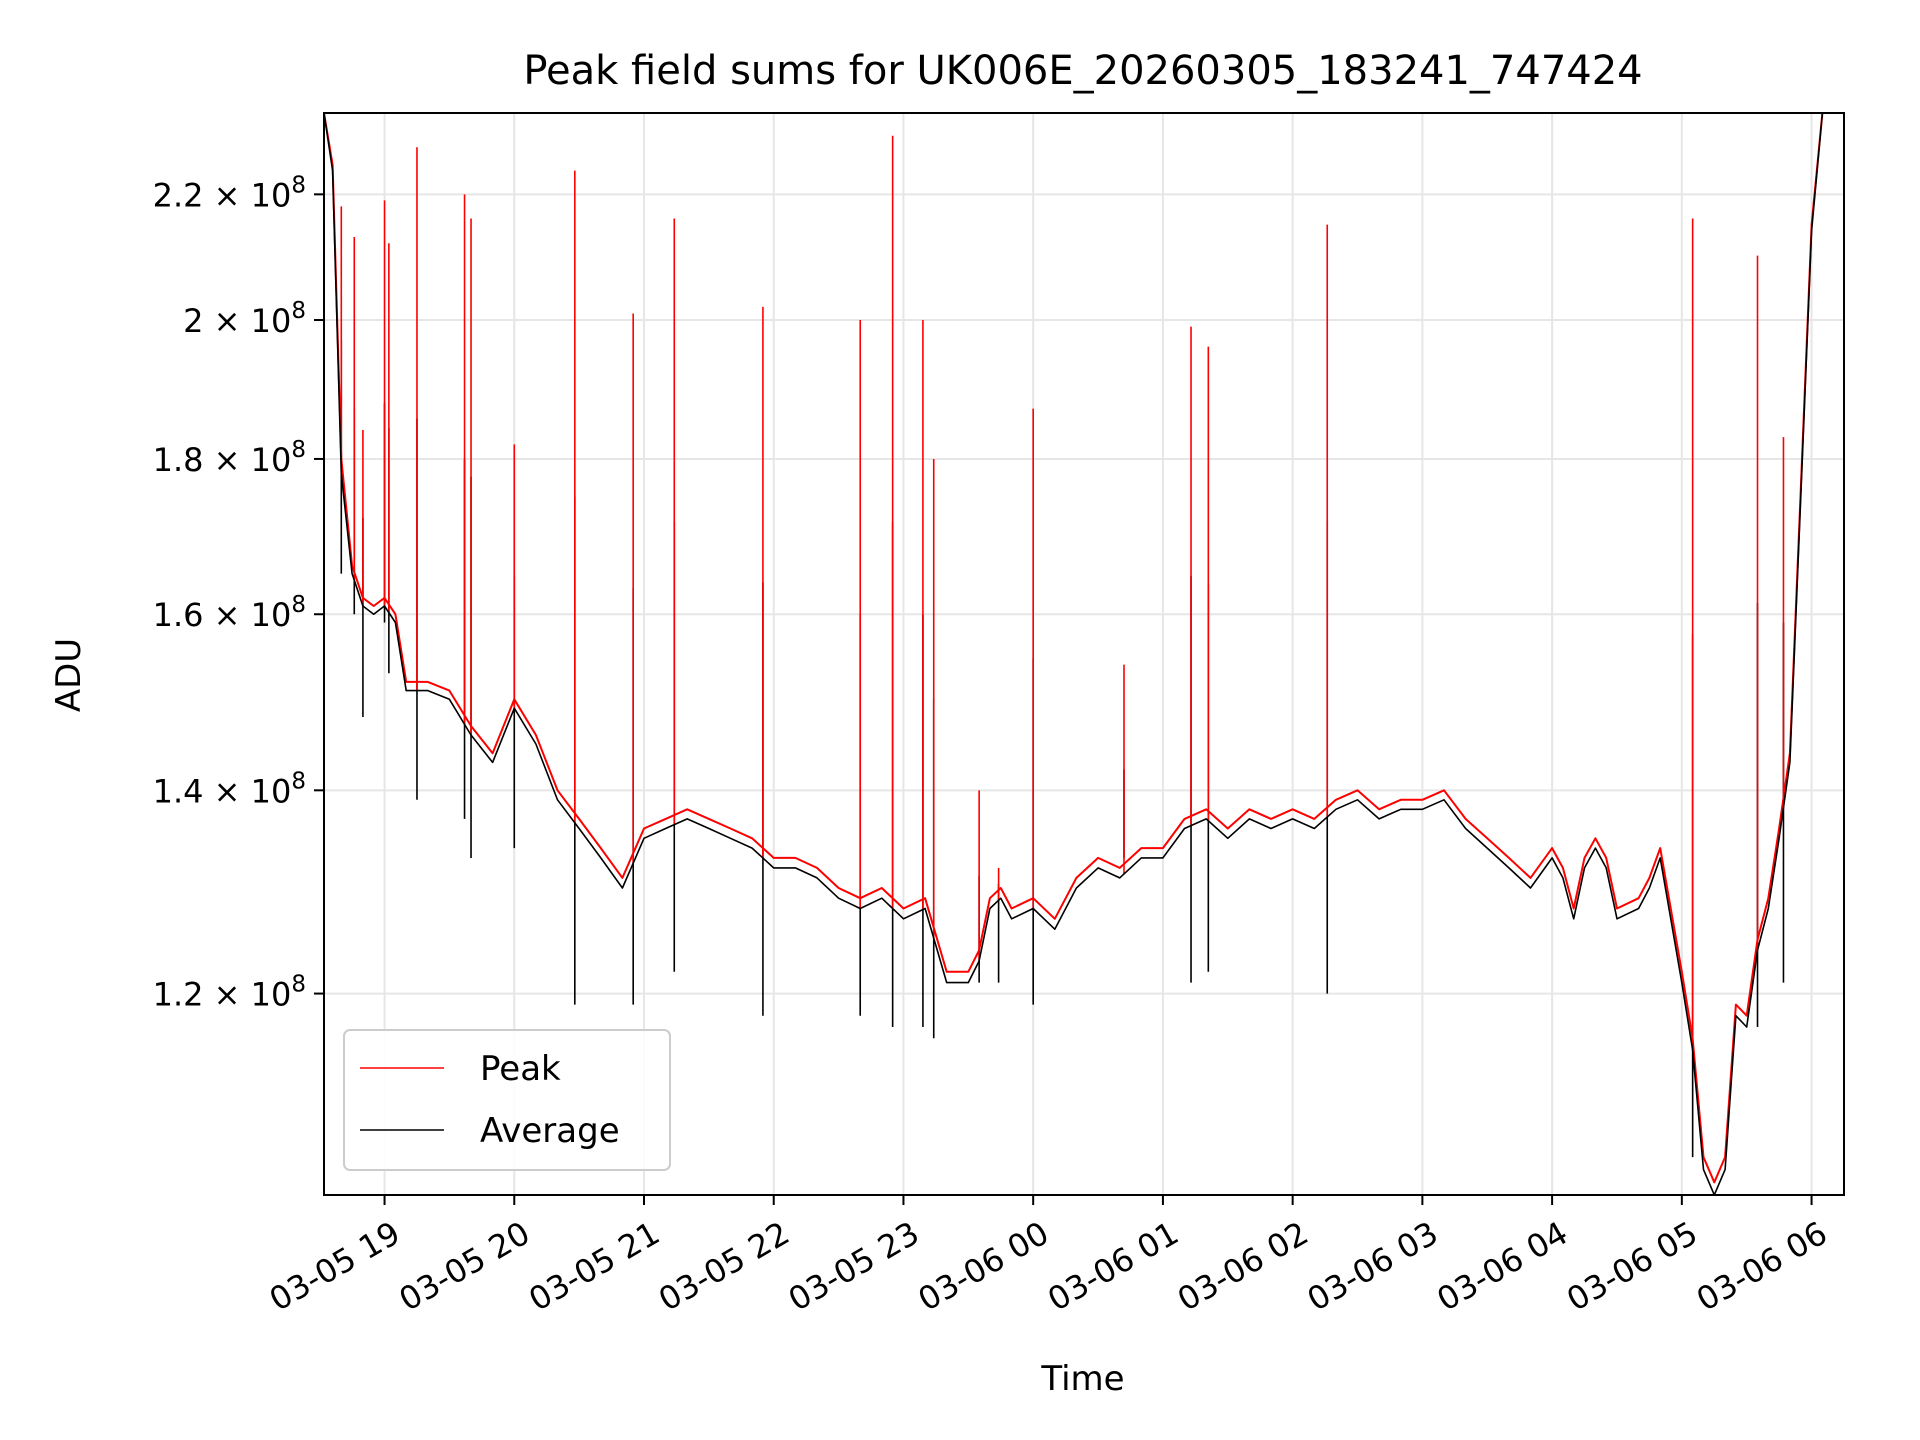 The image size is (1920, 1440). Describe the element at coordinates (229, 993) in the screenshot. I see `y-tick-label: 1.2 × 108` at that location.